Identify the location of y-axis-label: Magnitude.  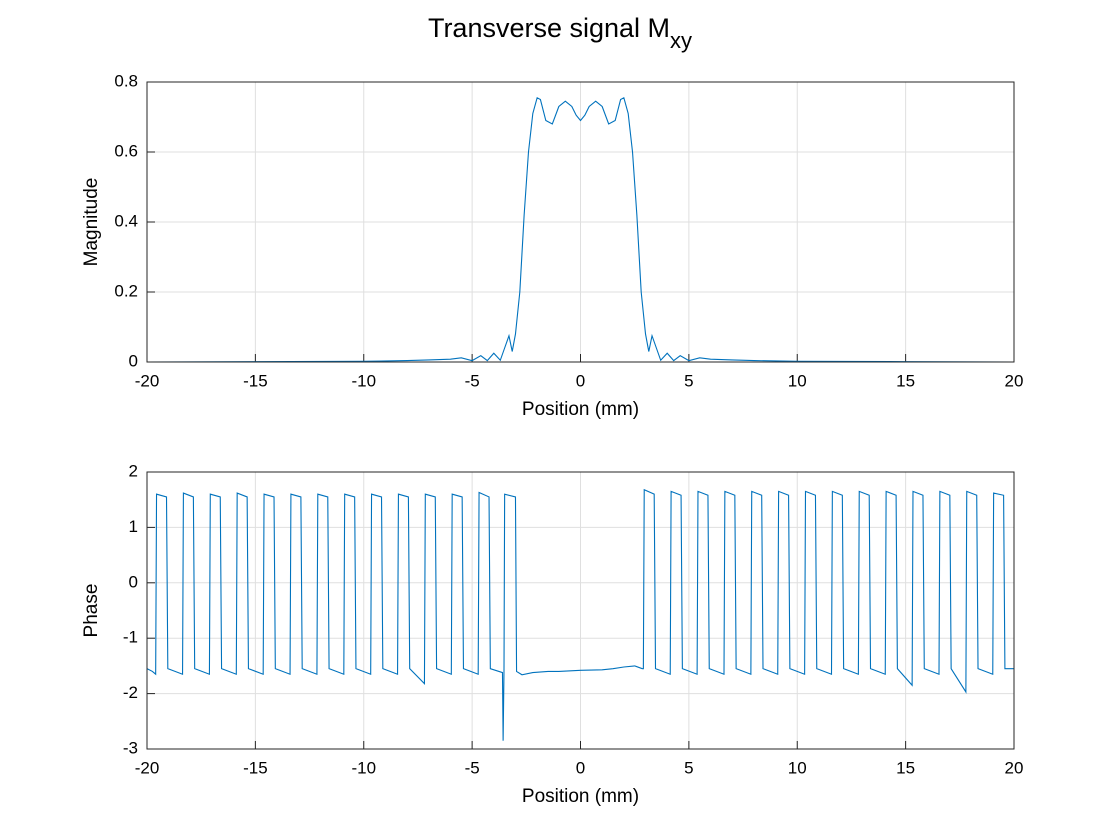
(91, 222).